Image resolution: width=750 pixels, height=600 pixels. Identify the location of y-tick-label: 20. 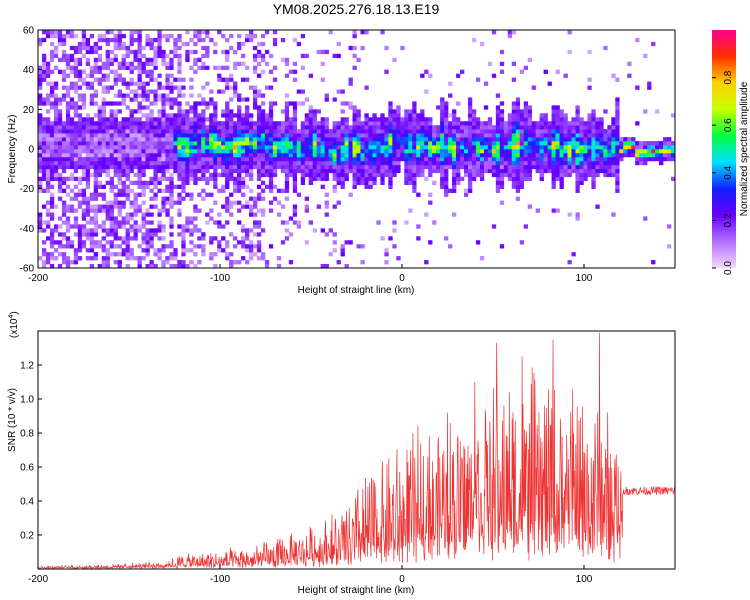
(29, 110).